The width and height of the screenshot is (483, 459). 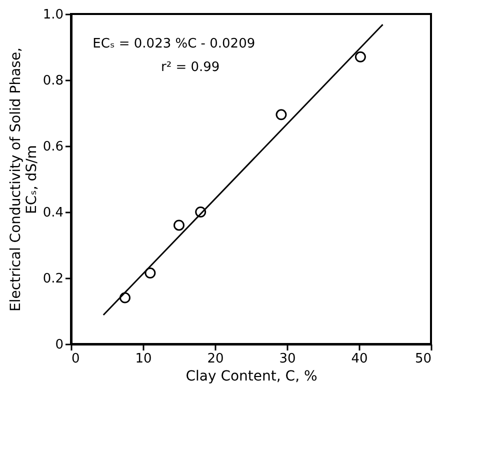 What do you see at coordinates (252, 376) in the screenshot?
I see `x-axis-title: Clay Content, C, %` at bounding box center [252, 376].